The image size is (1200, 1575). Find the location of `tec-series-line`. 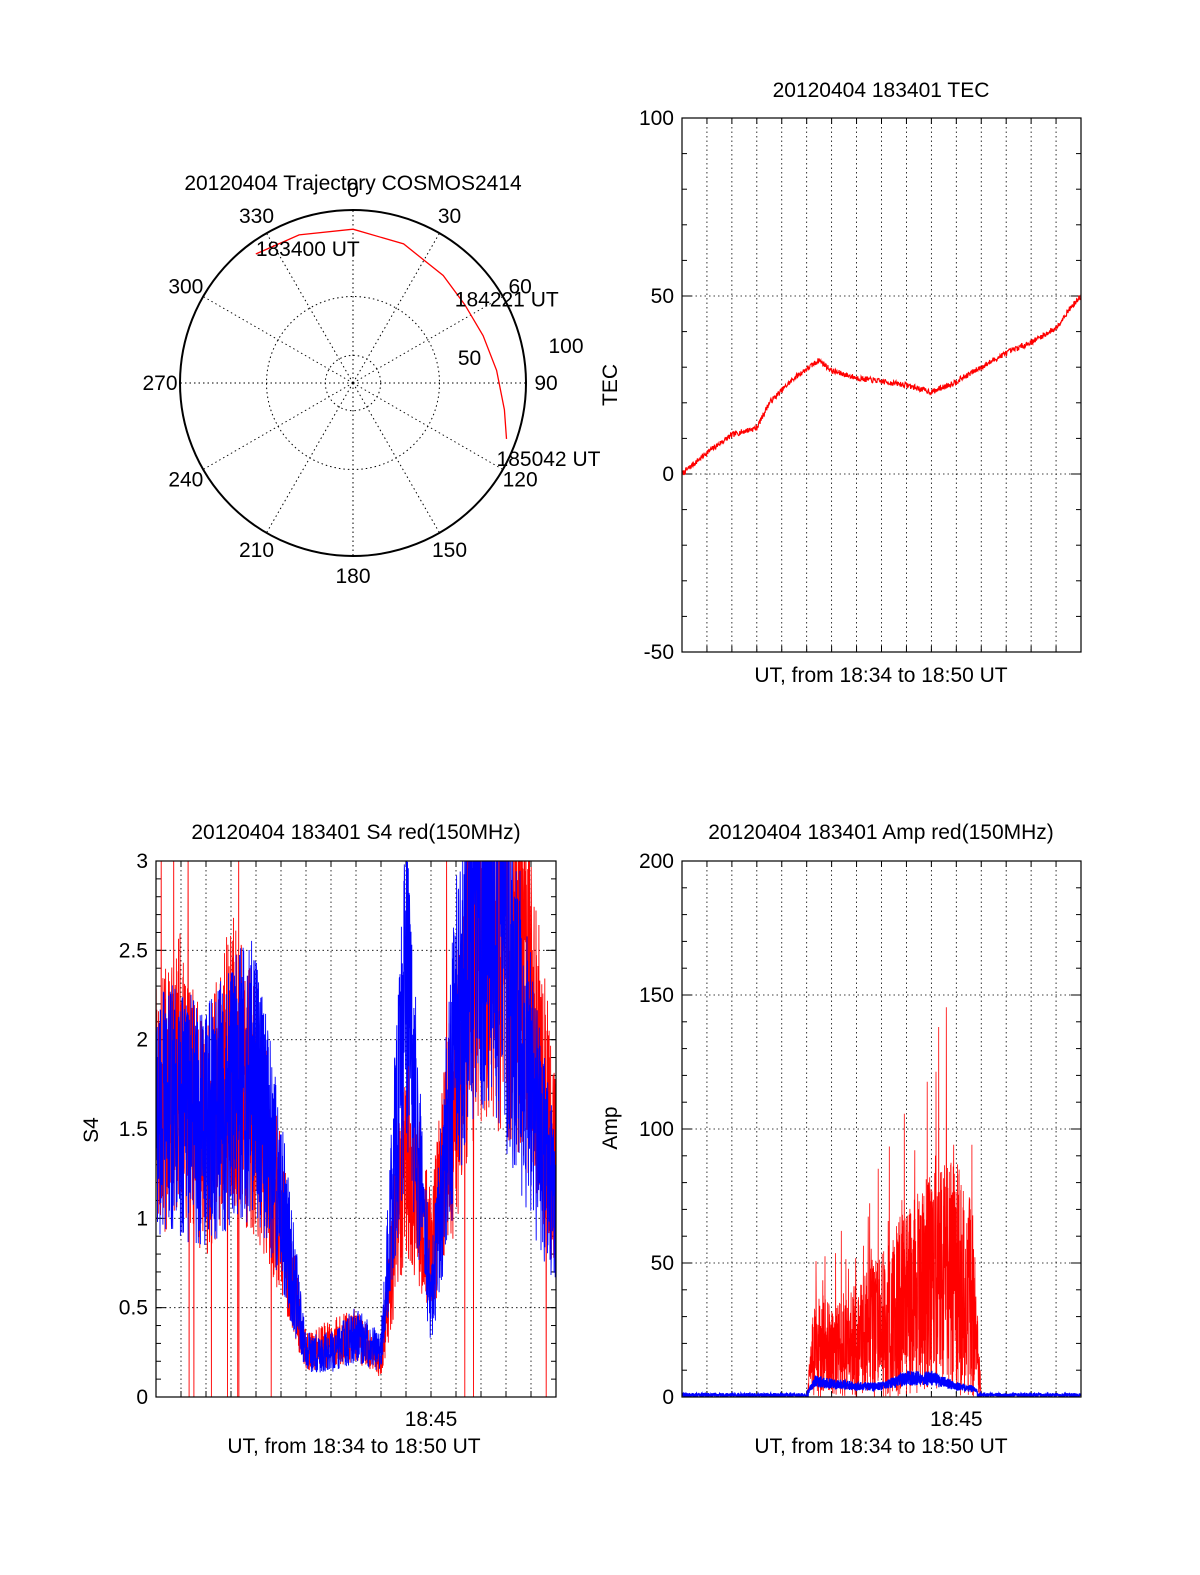

tec-series-line is located at coordinates (881, 385).